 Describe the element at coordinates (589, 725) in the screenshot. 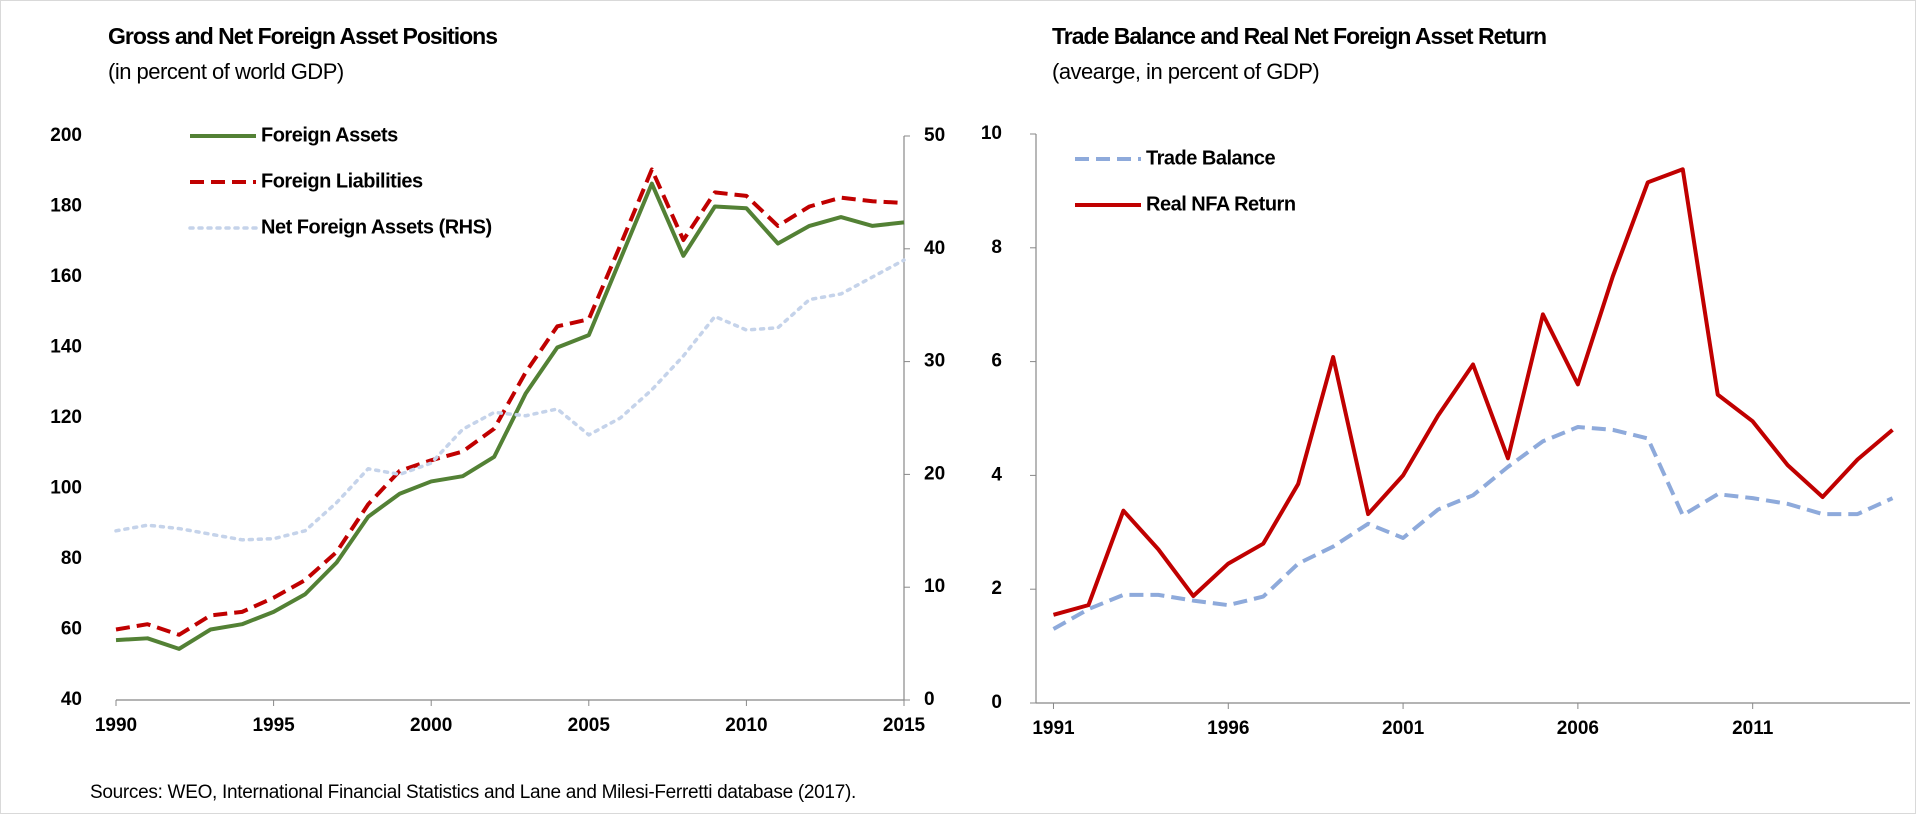

I see `x-tick-label: 2005` at that location.